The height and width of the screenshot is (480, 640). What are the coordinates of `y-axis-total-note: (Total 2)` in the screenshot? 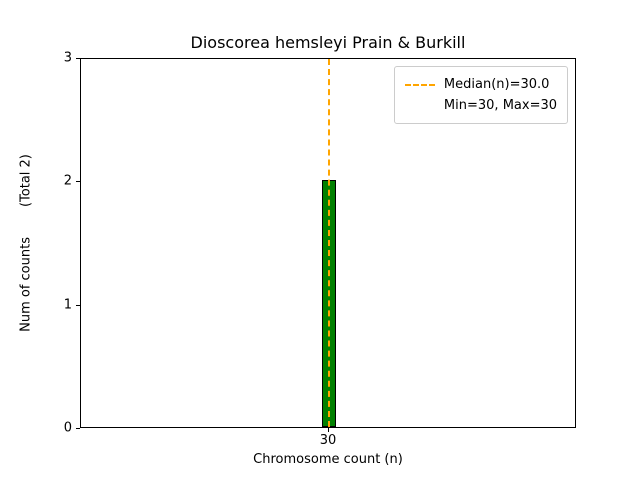 It's located at (26, 181).